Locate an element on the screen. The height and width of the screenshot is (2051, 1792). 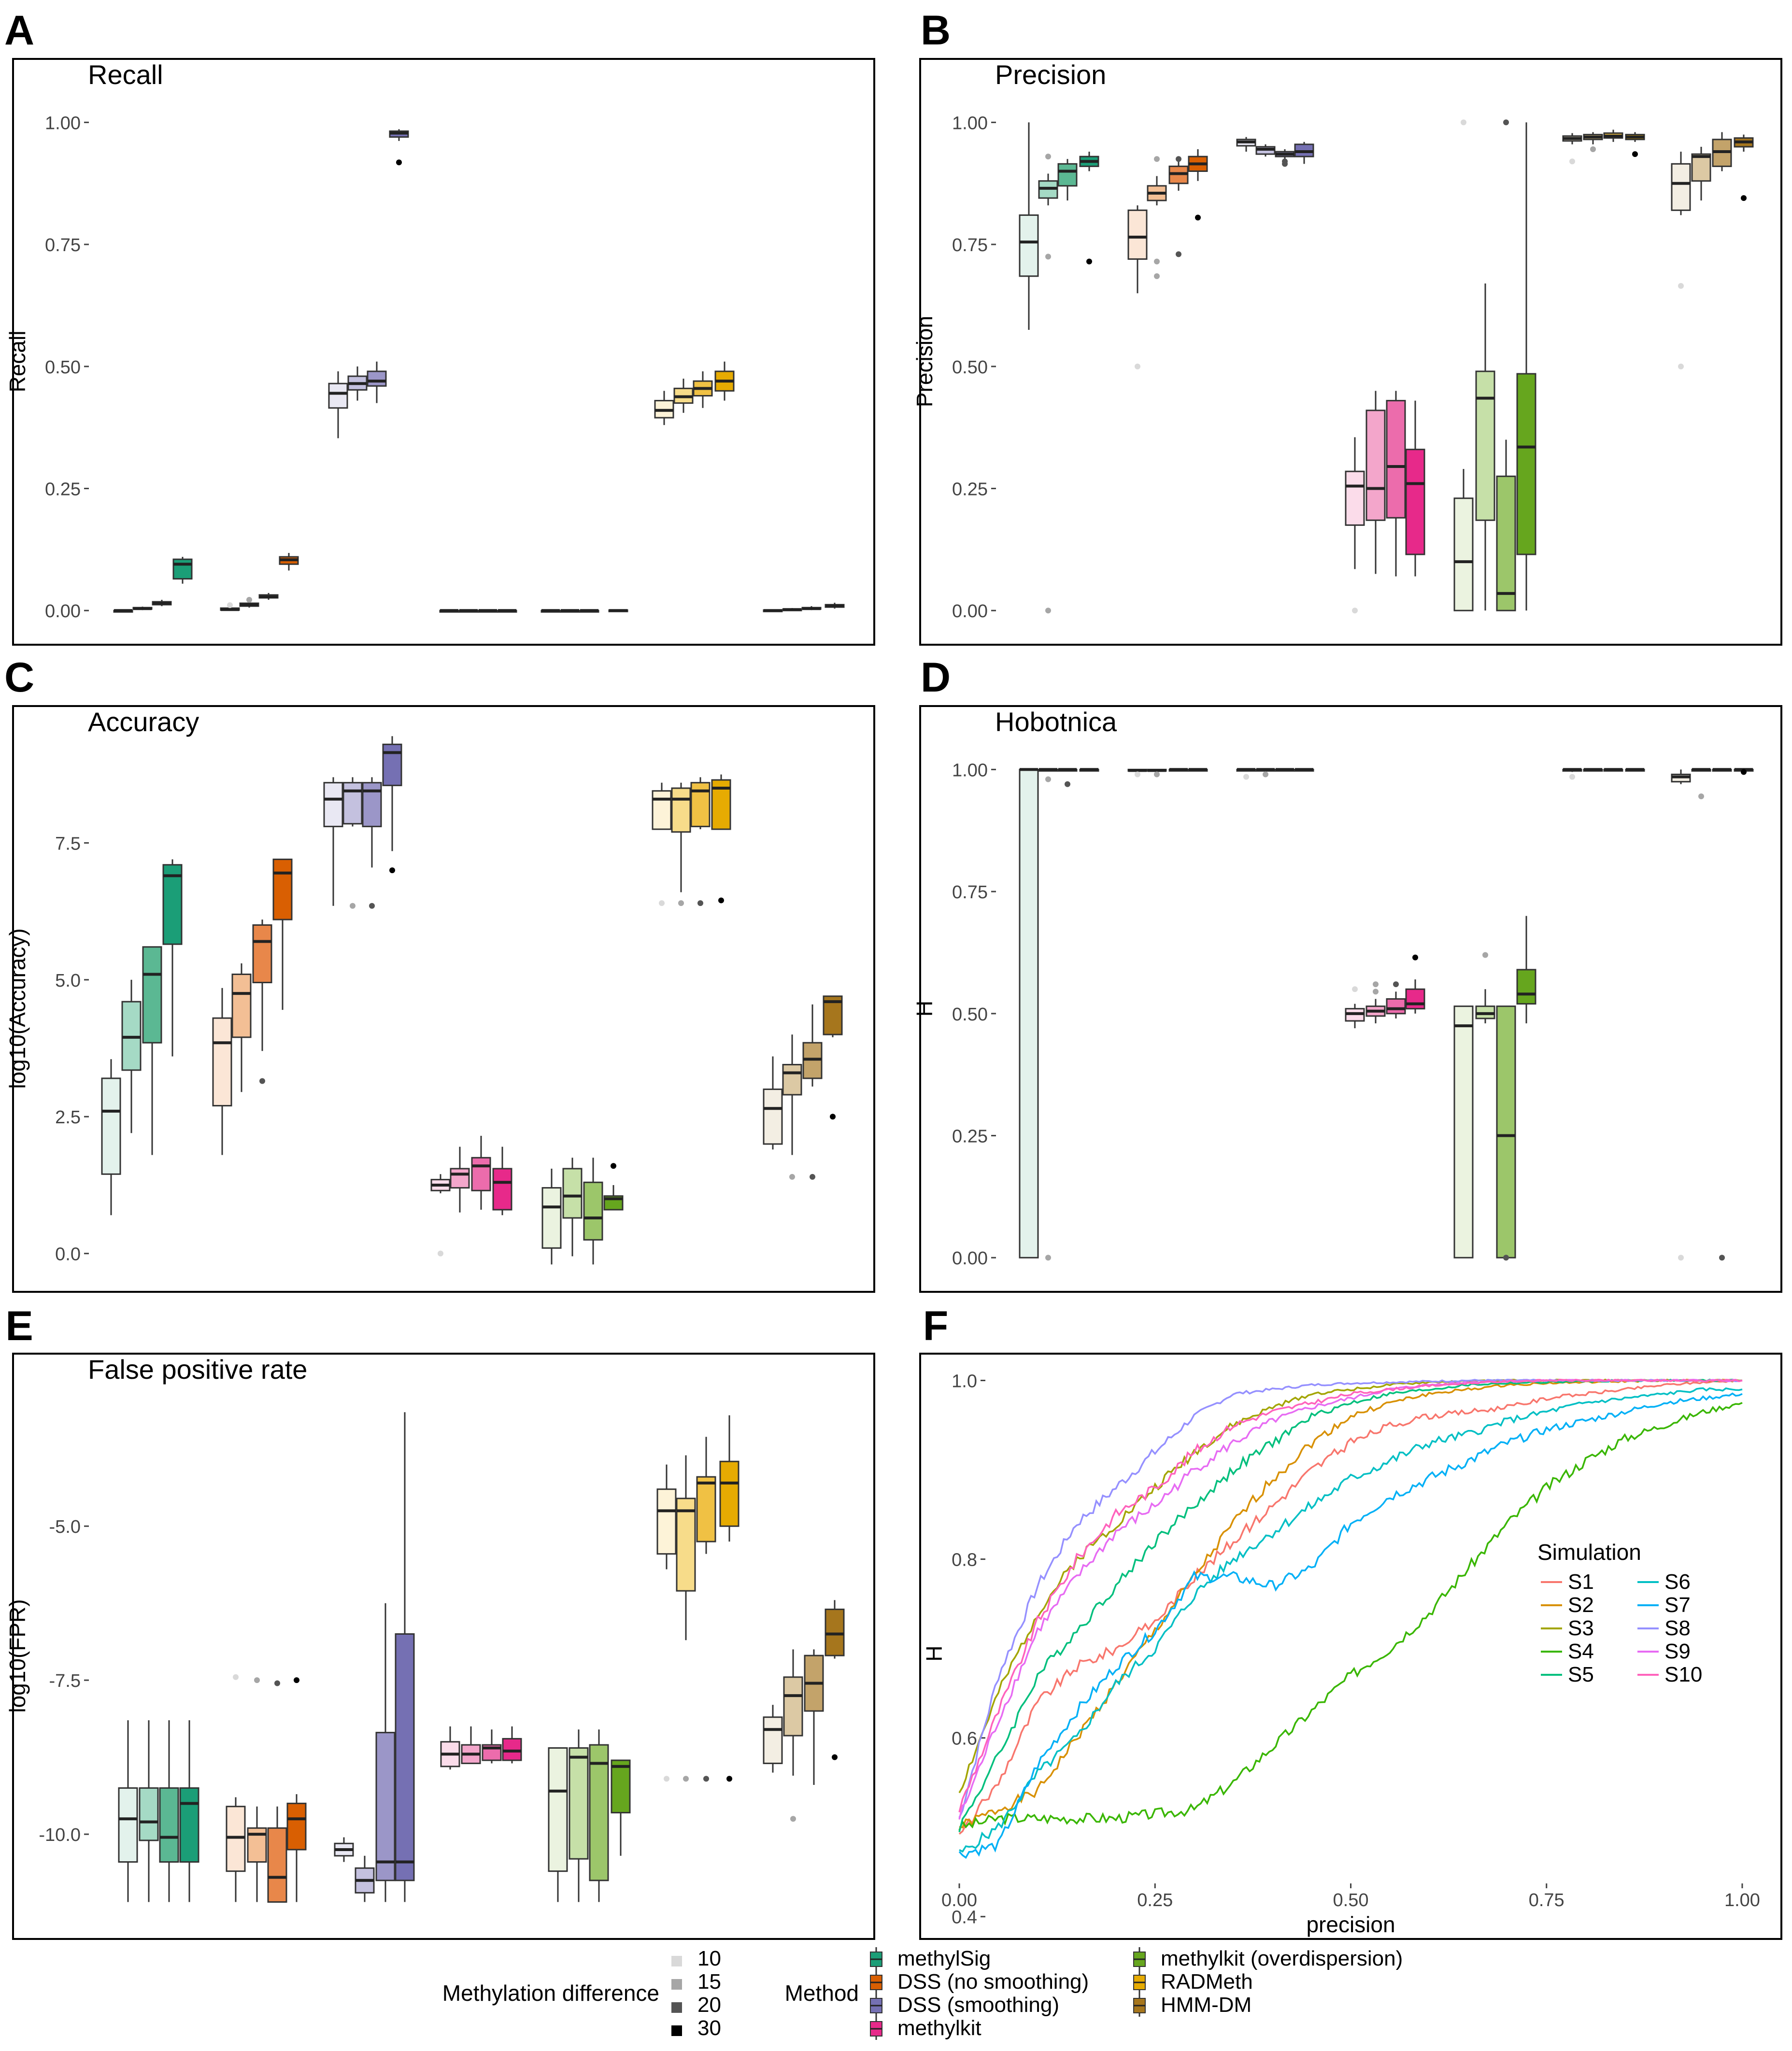
x-tick-label: 0.00 is located at coordinates (959, 1900).